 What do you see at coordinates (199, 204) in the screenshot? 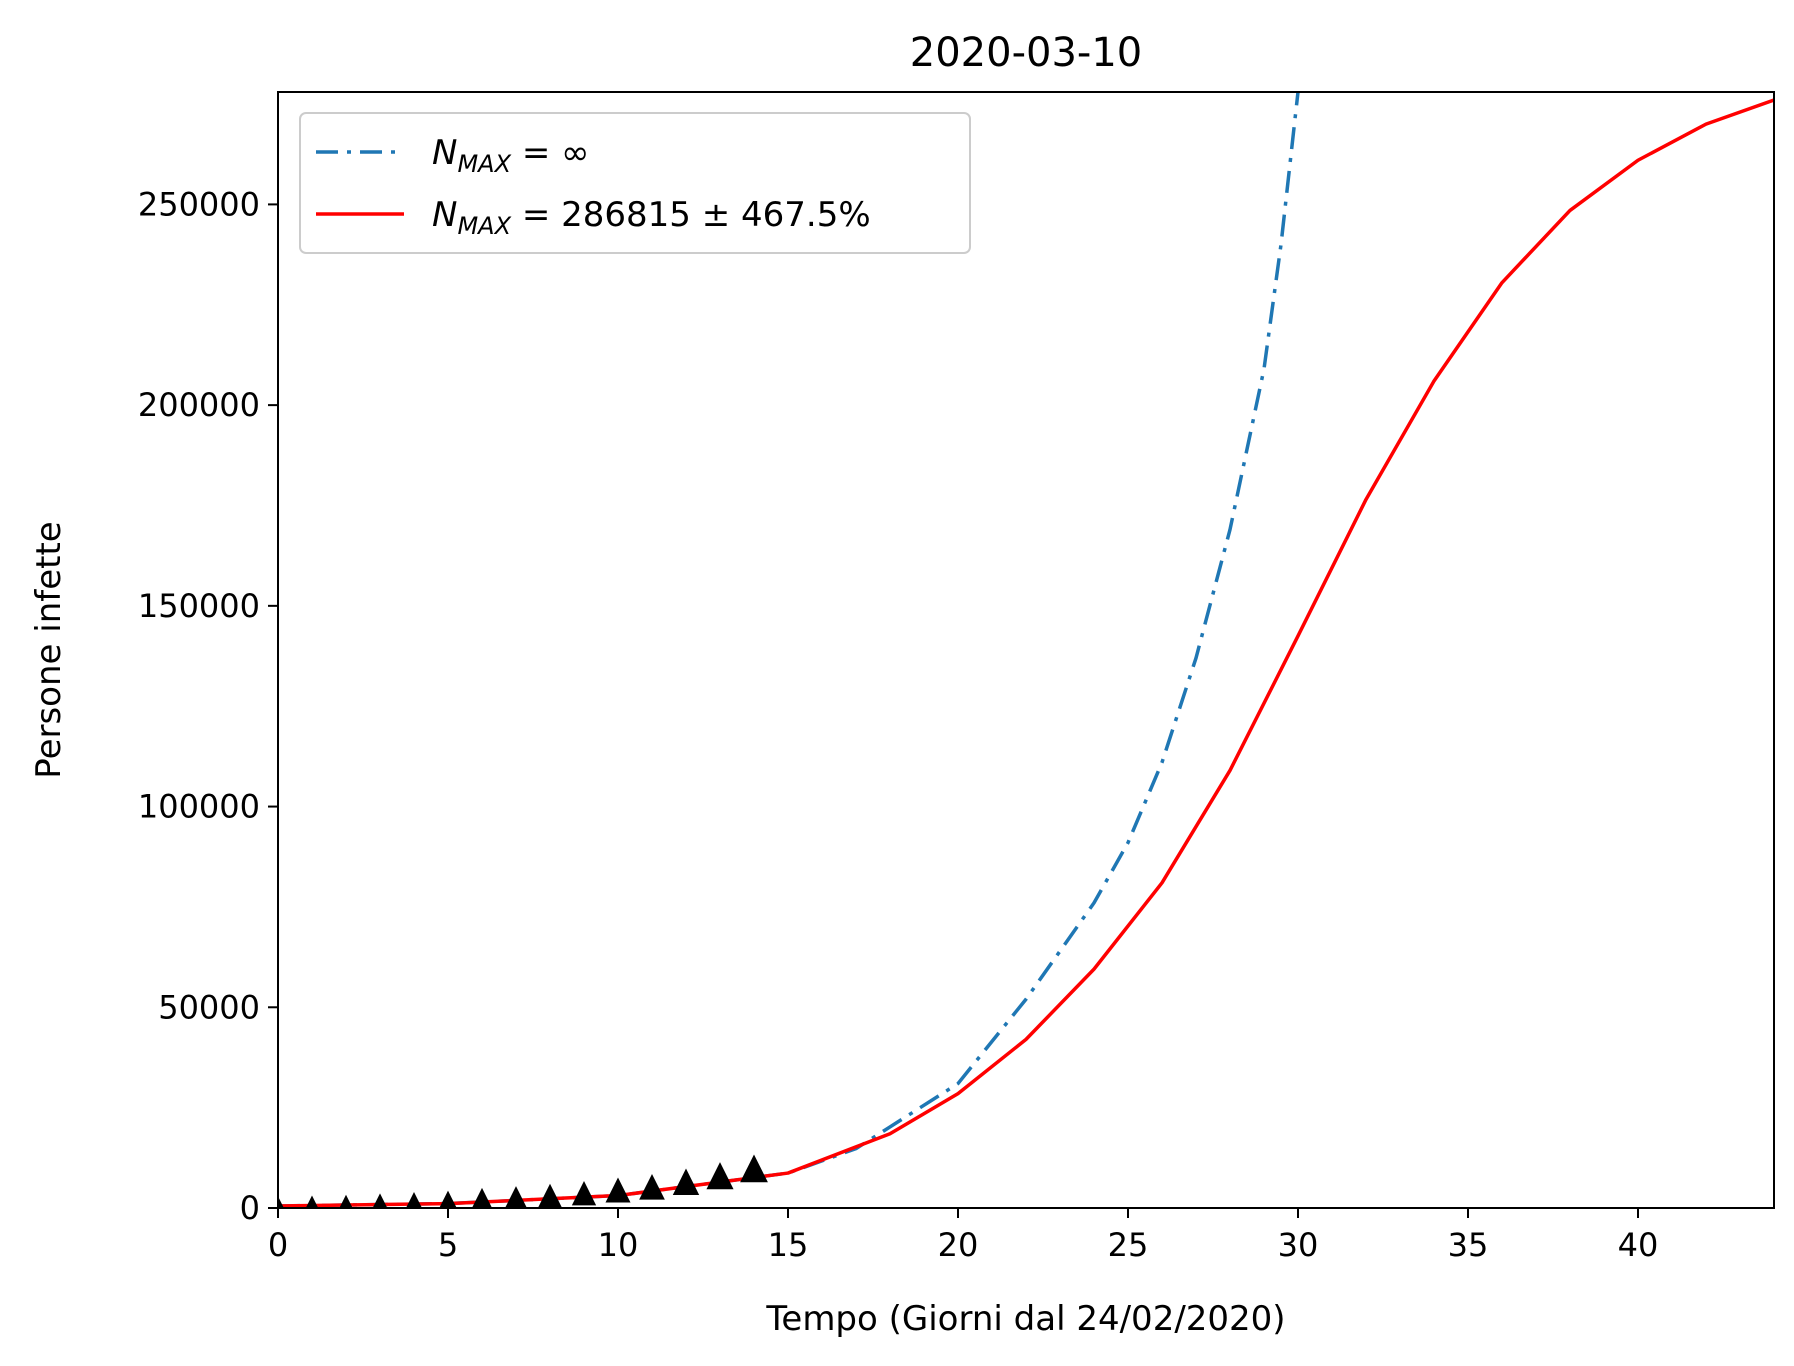
I see `y-tick-label: 250000` at bounding box center [199, 204].